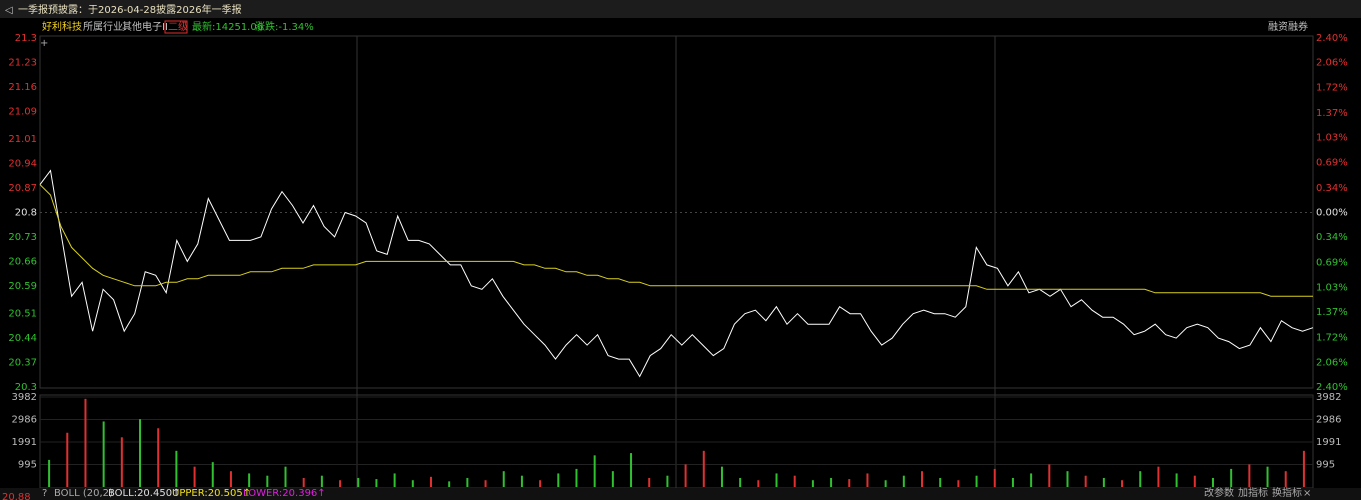 Image resolution: width=1361 pixels, height=500 pixels. What do you see at coordinates (284, 493) in the screenshot?
I see `lower: LOWER:20.396↑` at bounding box center [284, 493].